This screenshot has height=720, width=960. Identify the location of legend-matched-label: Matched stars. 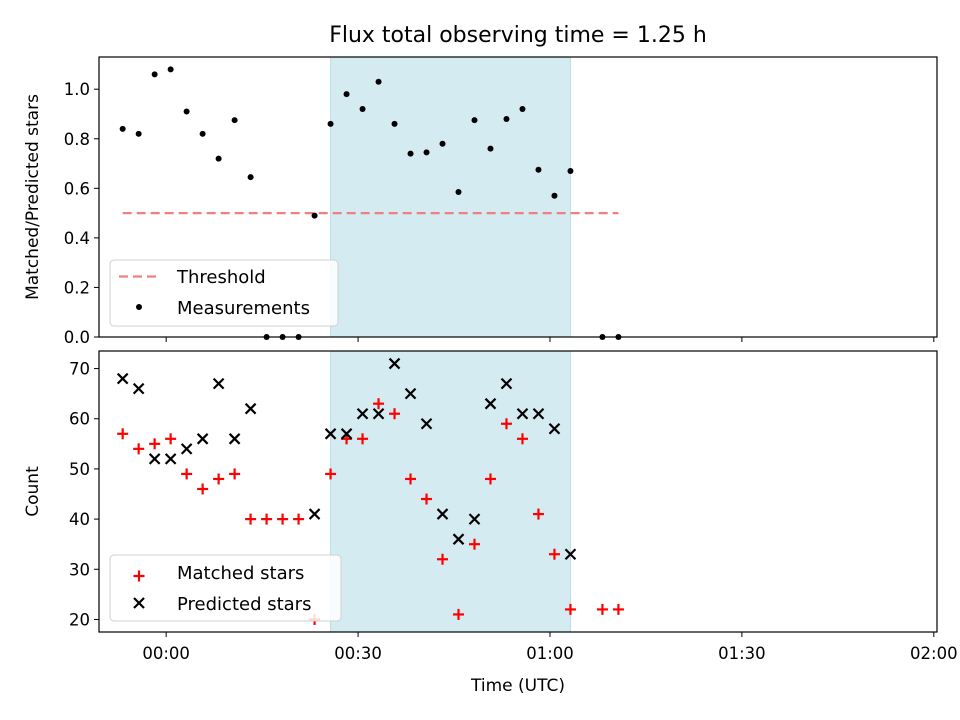
(240, 573).